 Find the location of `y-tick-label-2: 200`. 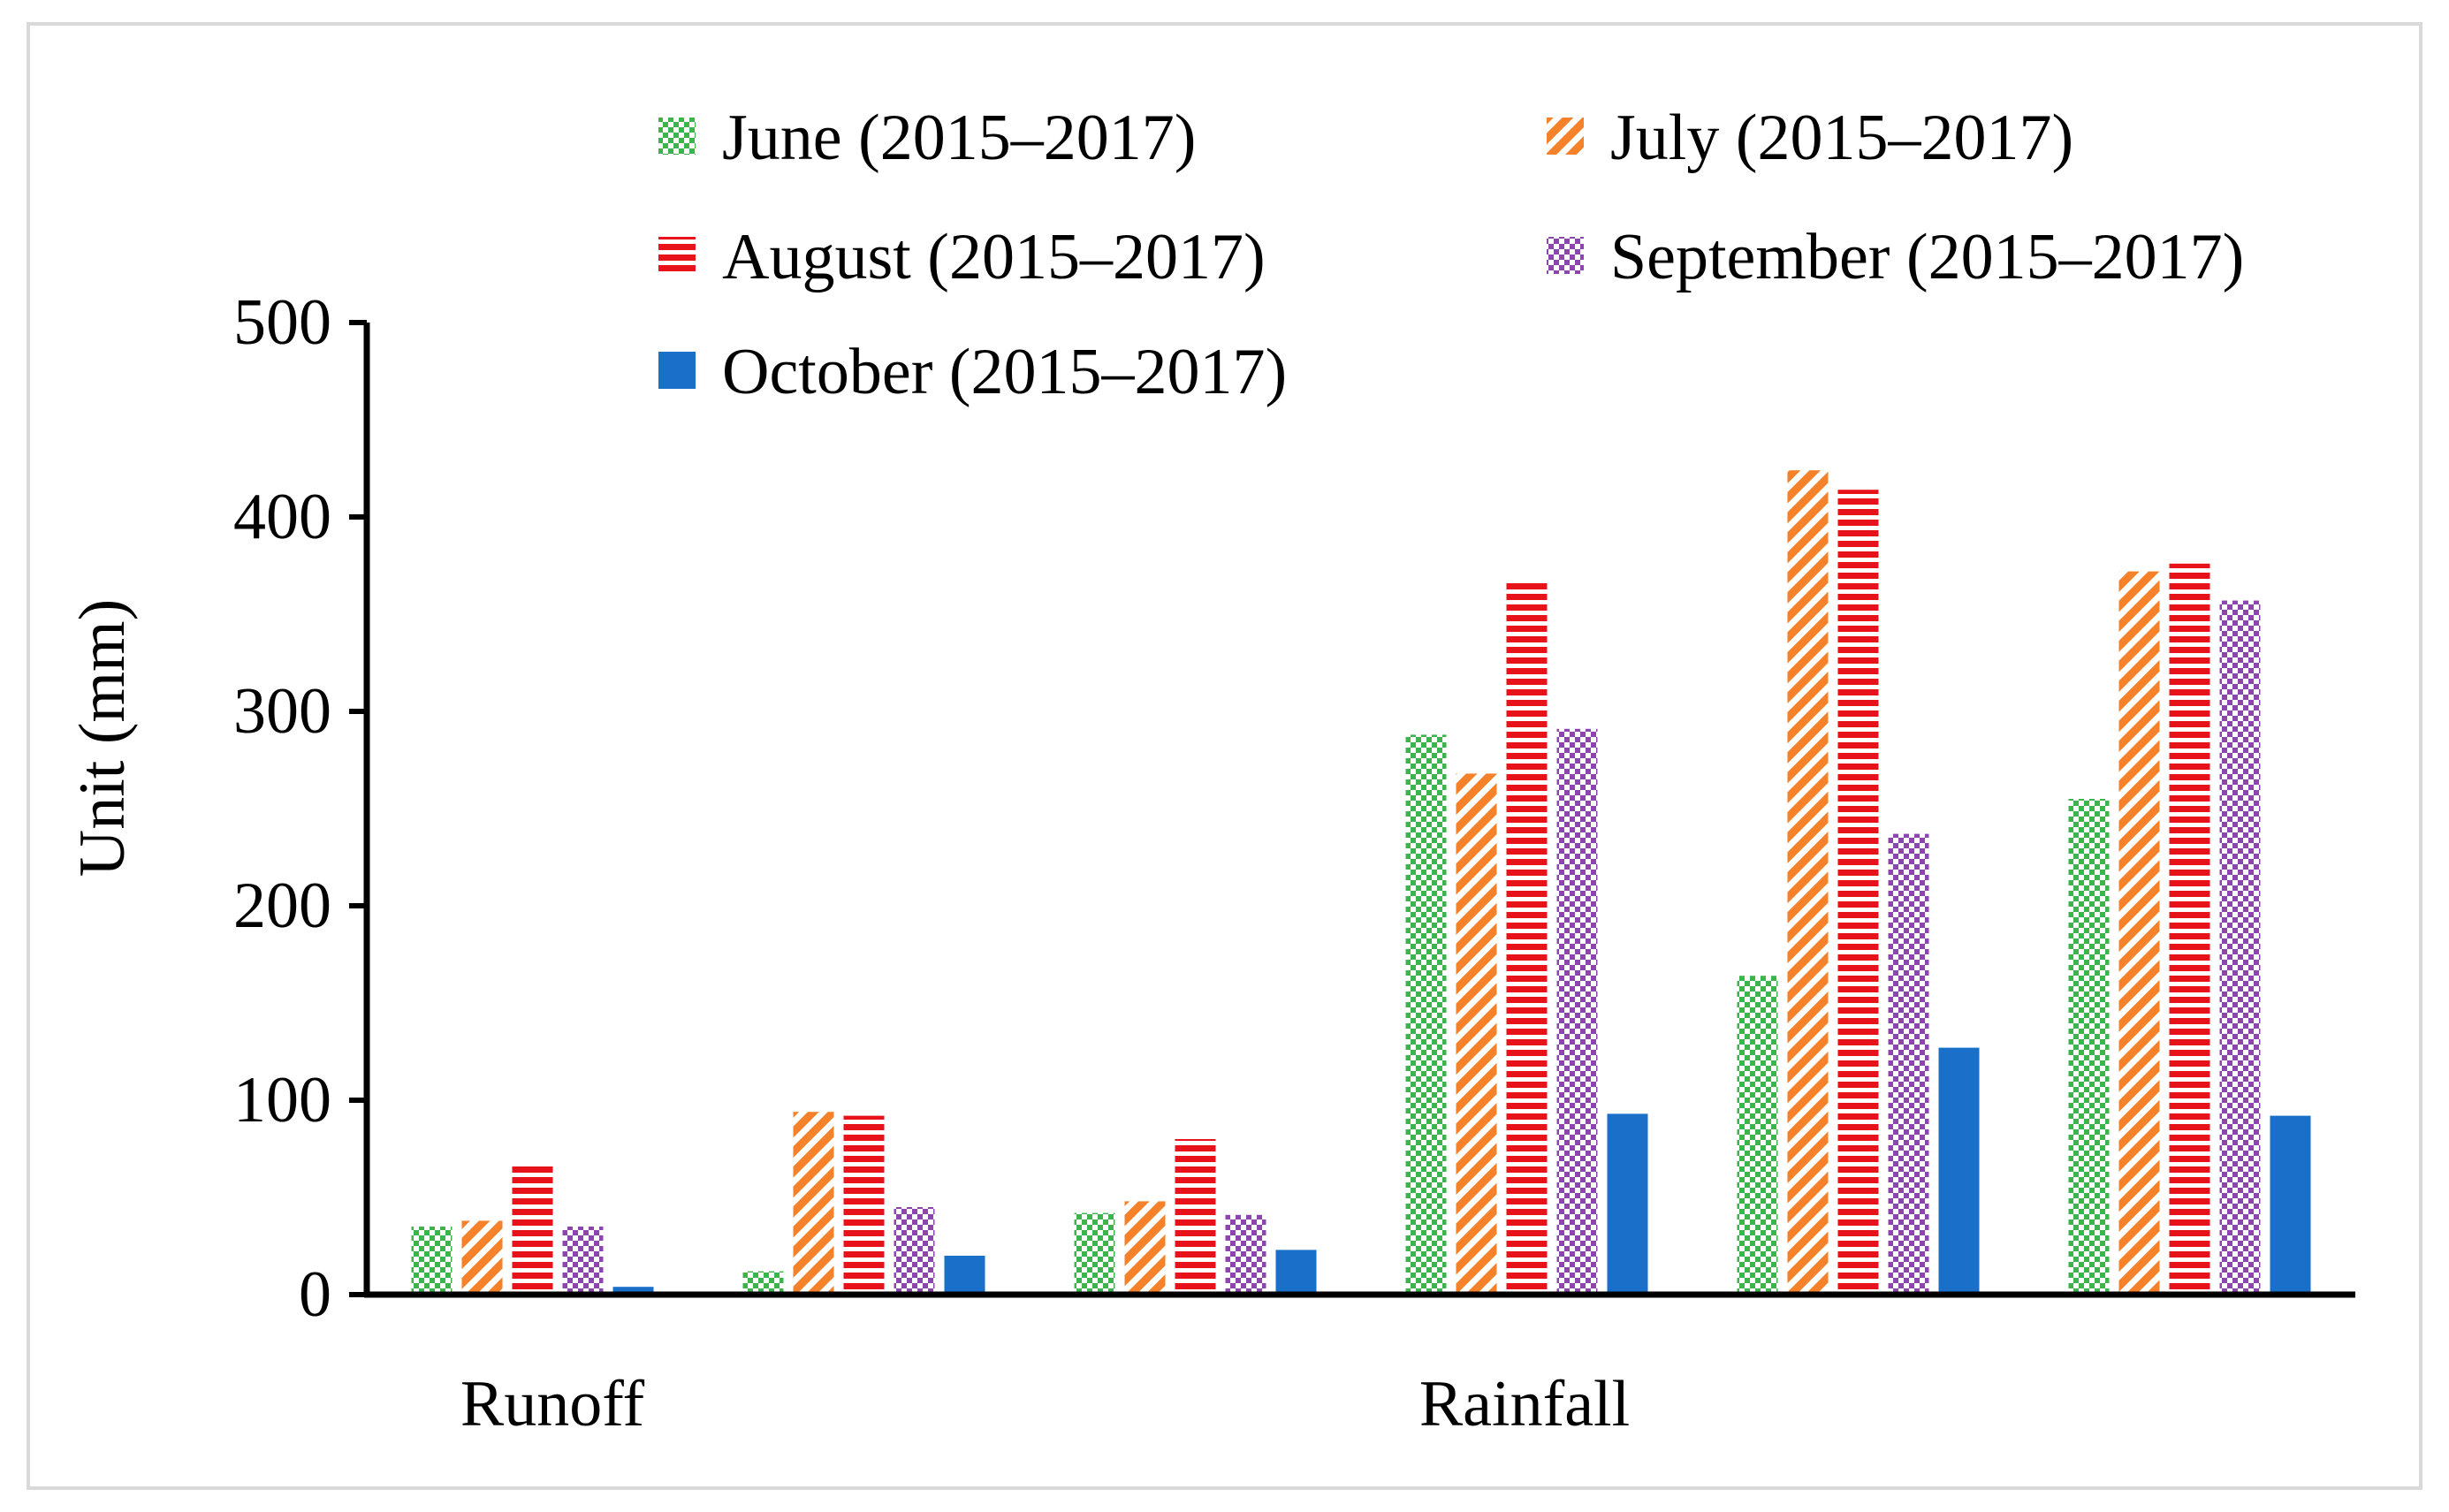

y-tick-label-2: 200 is located at coordinates (282, 906).